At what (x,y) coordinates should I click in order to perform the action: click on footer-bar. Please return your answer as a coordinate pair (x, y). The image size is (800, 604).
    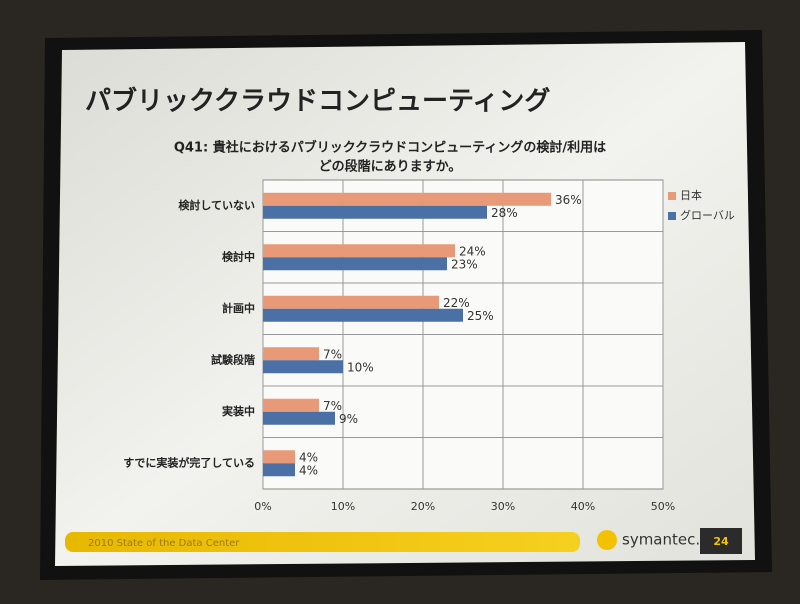
    Looking at the image, I should click on (322, 542).